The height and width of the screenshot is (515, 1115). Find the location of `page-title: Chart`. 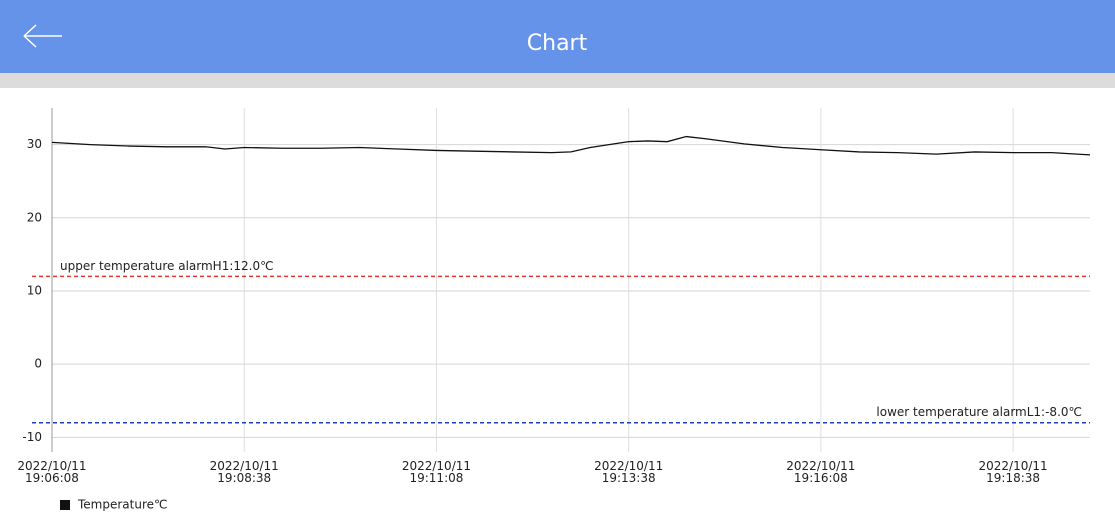

page-title: Chart is located at coordinates (557, 43).